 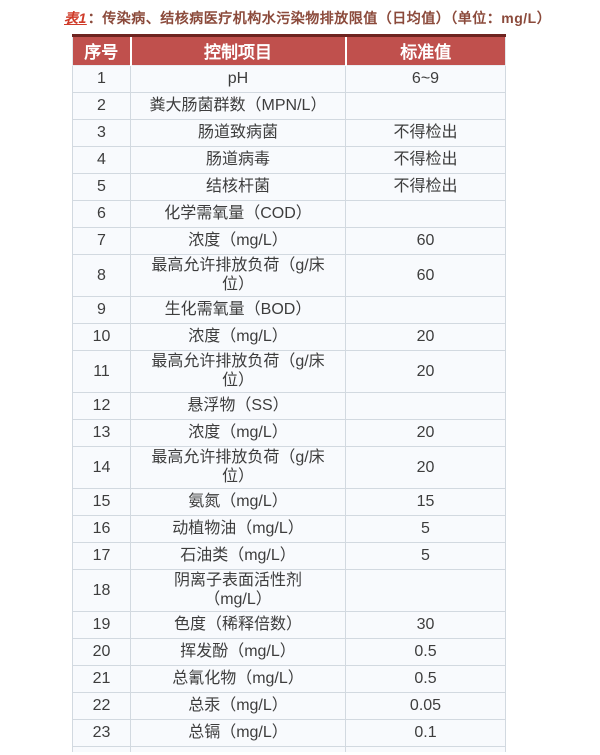 I want to click on table-row: 20 挥发酚（mg/L） 0.5, so click(x=289, y=651).